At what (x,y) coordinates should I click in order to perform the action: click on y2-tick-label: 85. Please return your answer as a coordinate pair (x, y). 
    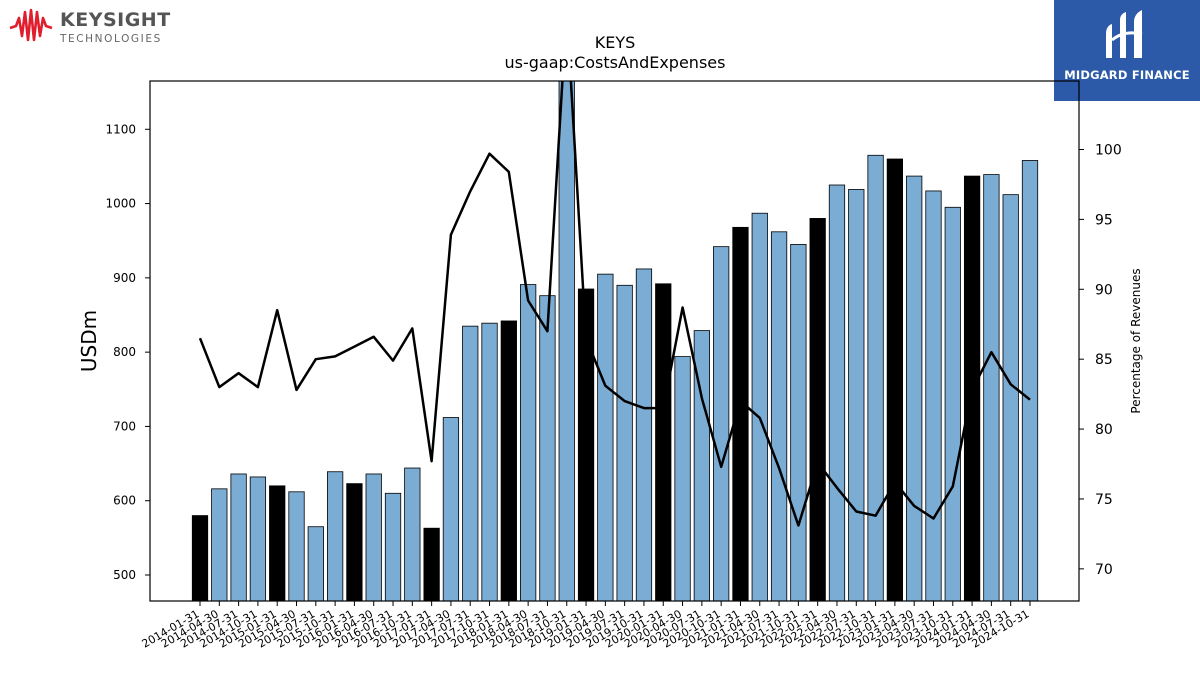
    Looking at the image, I should click on (1104, 360).